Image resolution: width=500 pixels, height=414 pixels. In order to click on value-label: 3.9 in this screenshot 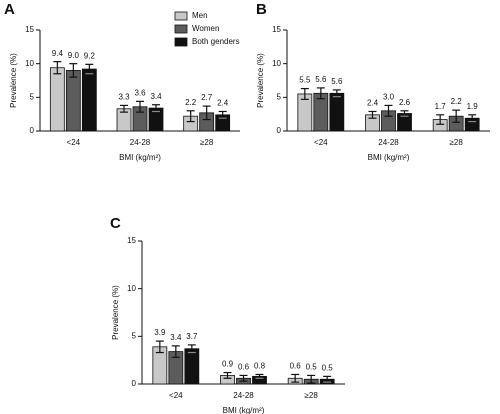, I will do `click(160, 332)`.